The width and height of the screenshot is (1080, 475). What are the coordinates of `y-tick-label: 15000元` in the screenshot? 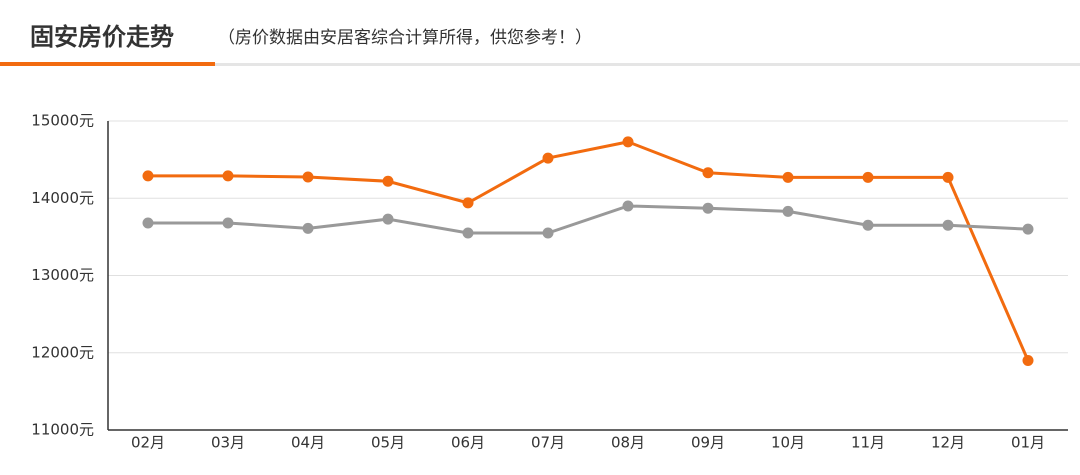 It's located at (62, 121).